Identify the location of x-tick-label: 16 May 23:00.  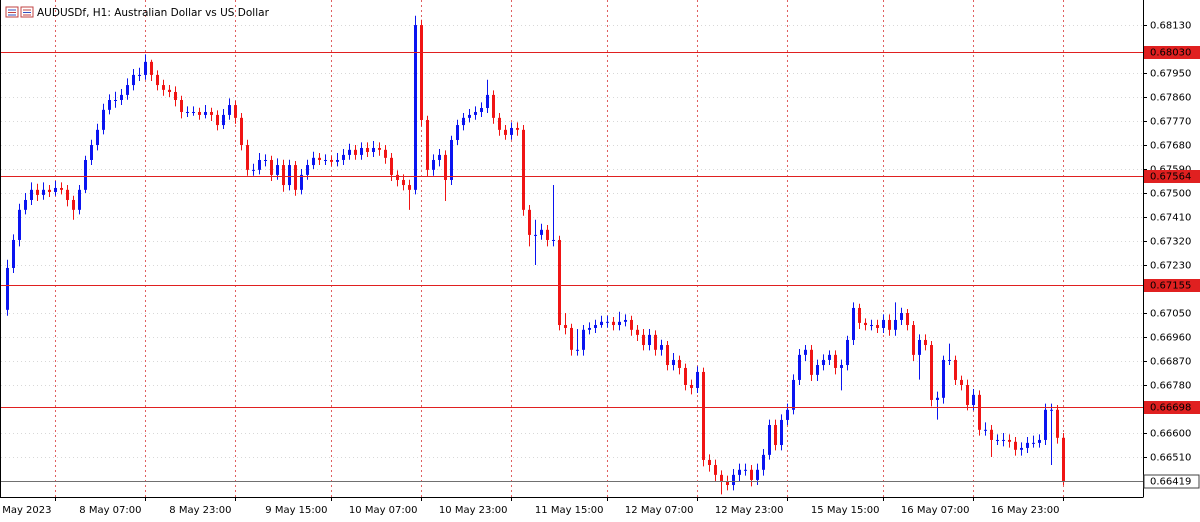
(1025, 510).